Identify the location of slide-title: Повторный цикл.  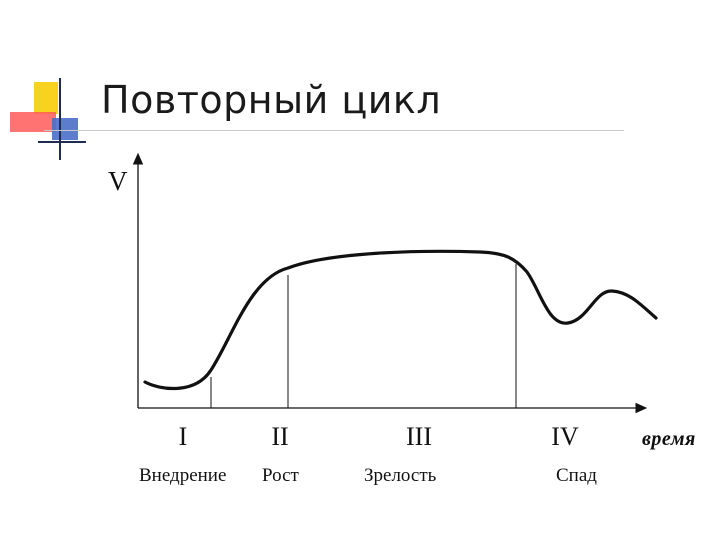
(271, 100).